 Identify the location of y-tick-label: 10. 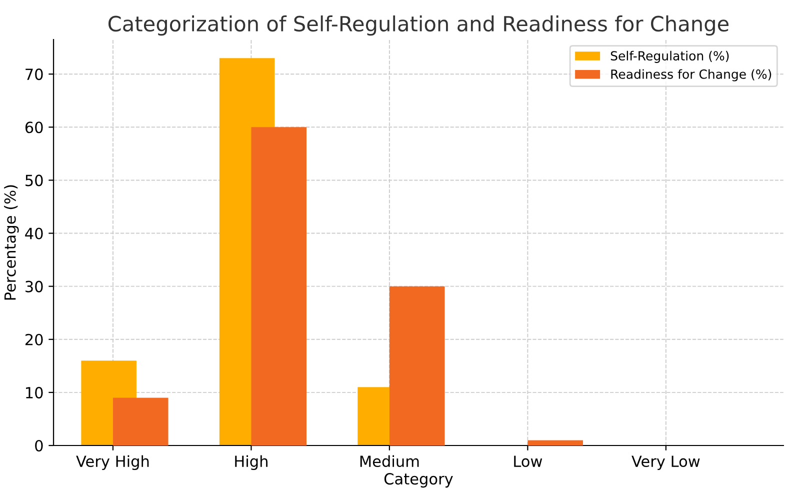
(34, 392).